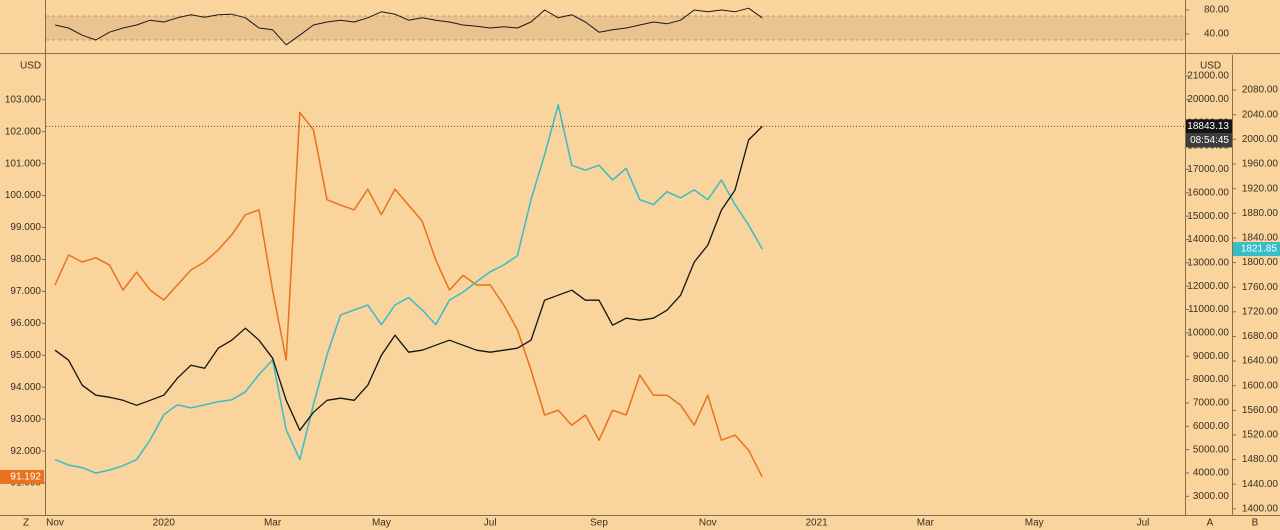 This screenshot has height=530, width=1280. What do you see at coordinates (25, 451) in the screenshot?
I see `y-tick-label: 92.000` at bounding box center [25, 451].